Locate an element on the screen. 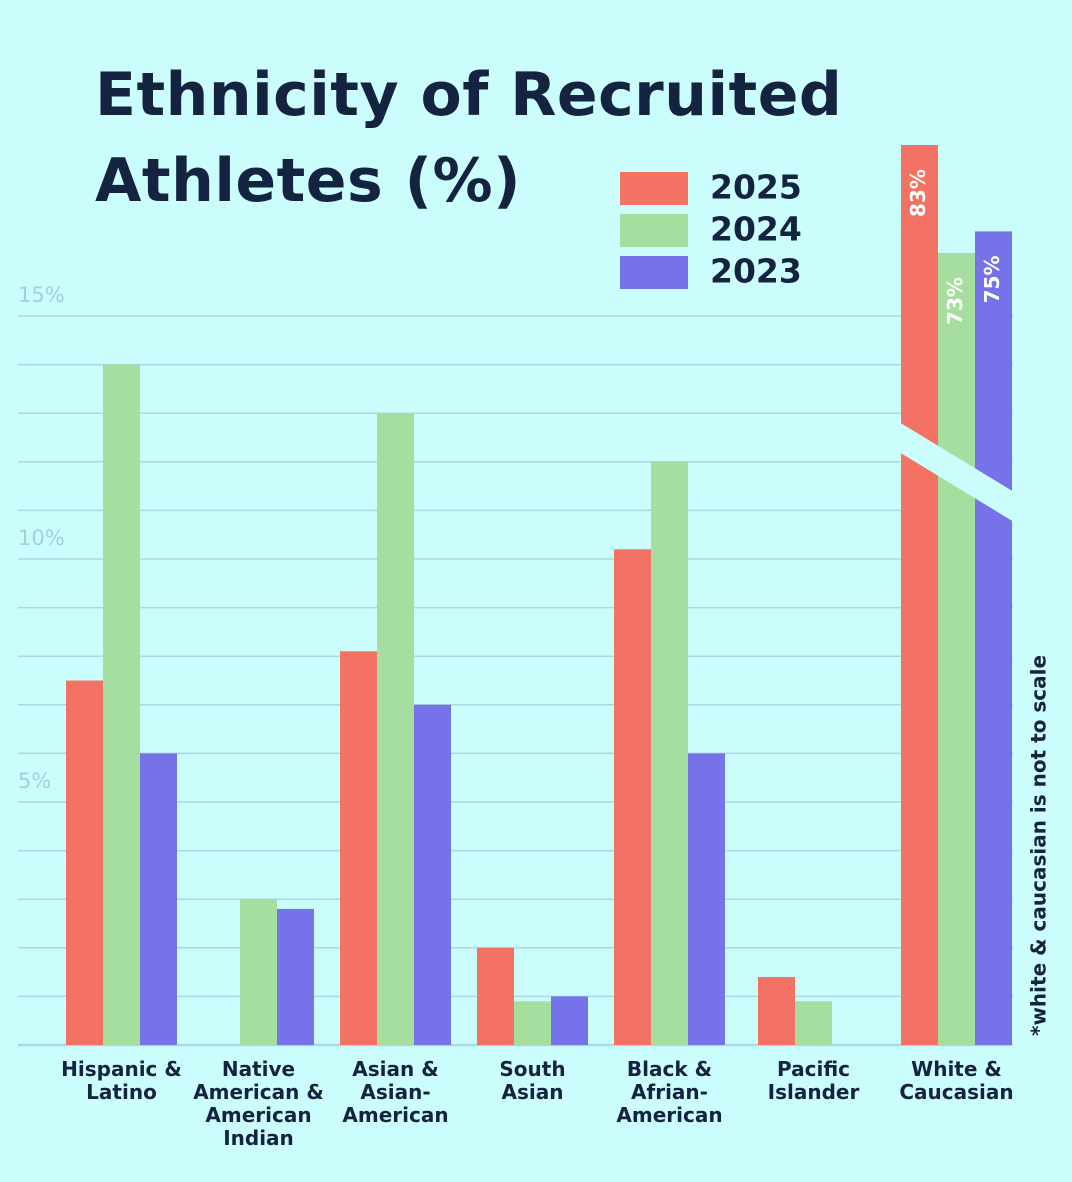  axis-break is located at coordinates (956, 472).